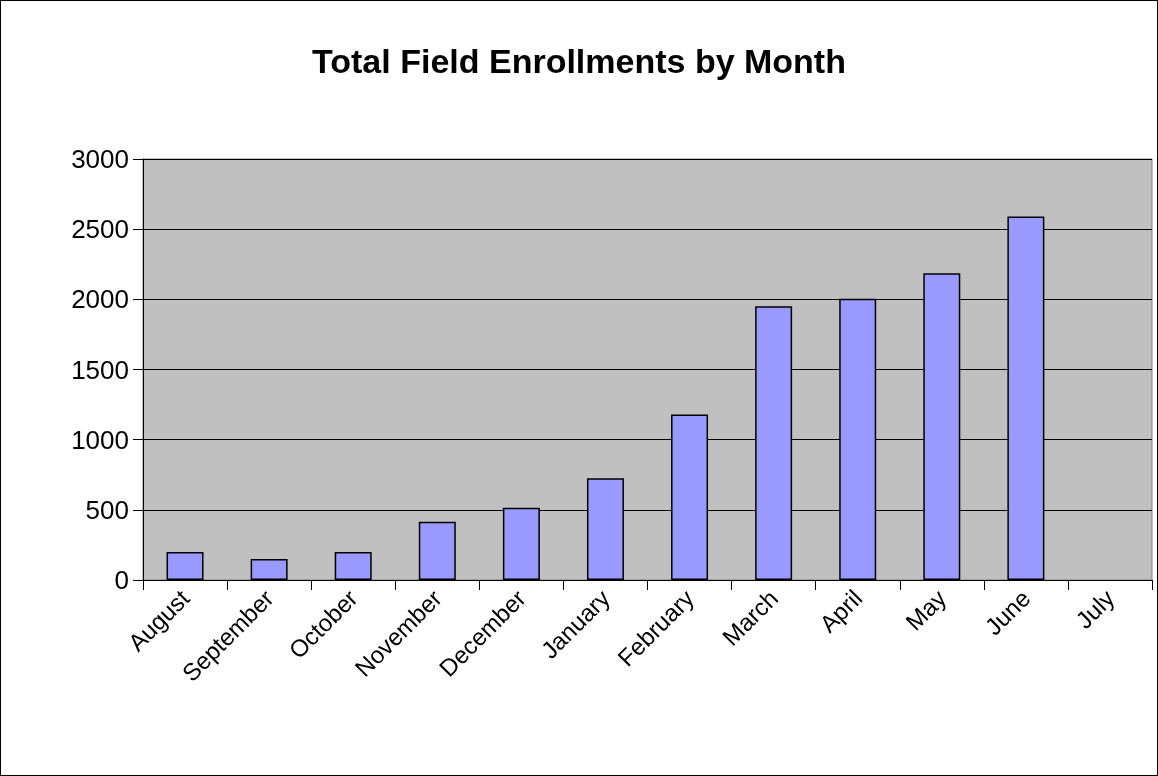  I want to click on y-tick-label: 0, so click(121, 580).